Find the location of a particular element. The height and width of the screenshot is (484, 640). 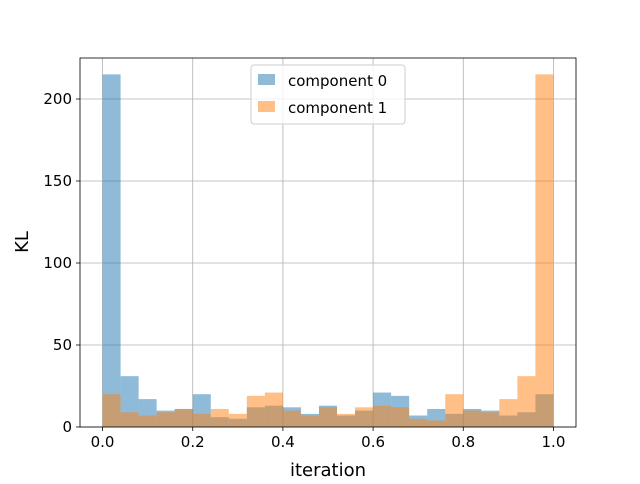

y-axis-label: KL is located at coordinates (22, 242).